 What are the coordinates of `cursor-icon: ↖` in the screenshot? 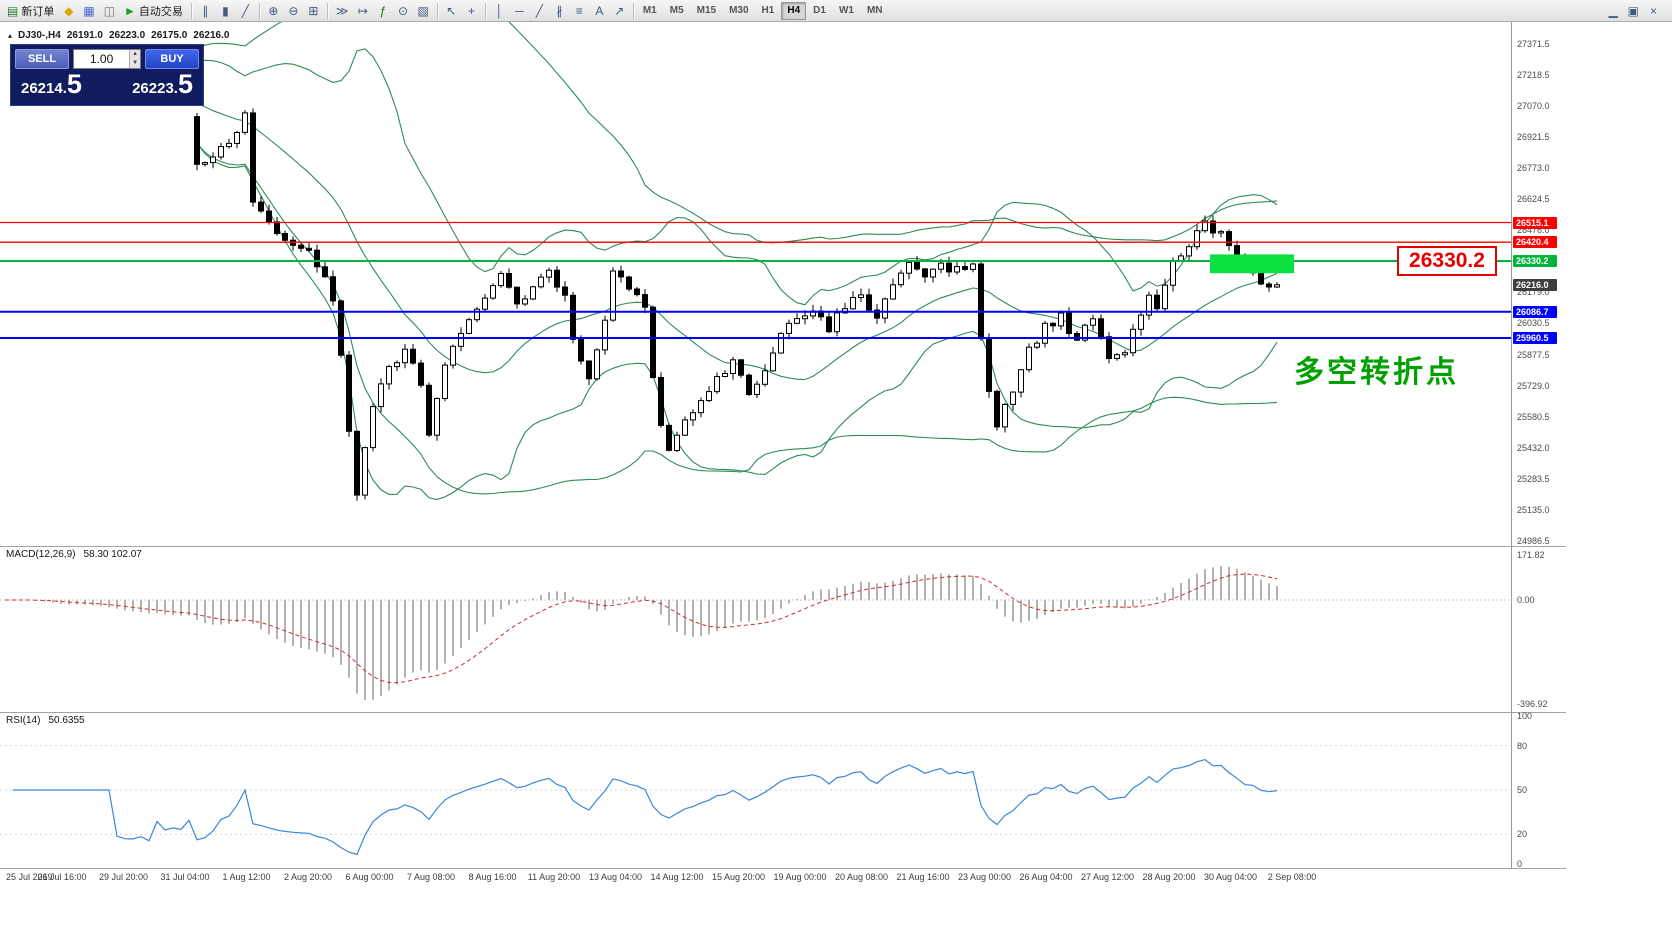 It's located at (451, 10).